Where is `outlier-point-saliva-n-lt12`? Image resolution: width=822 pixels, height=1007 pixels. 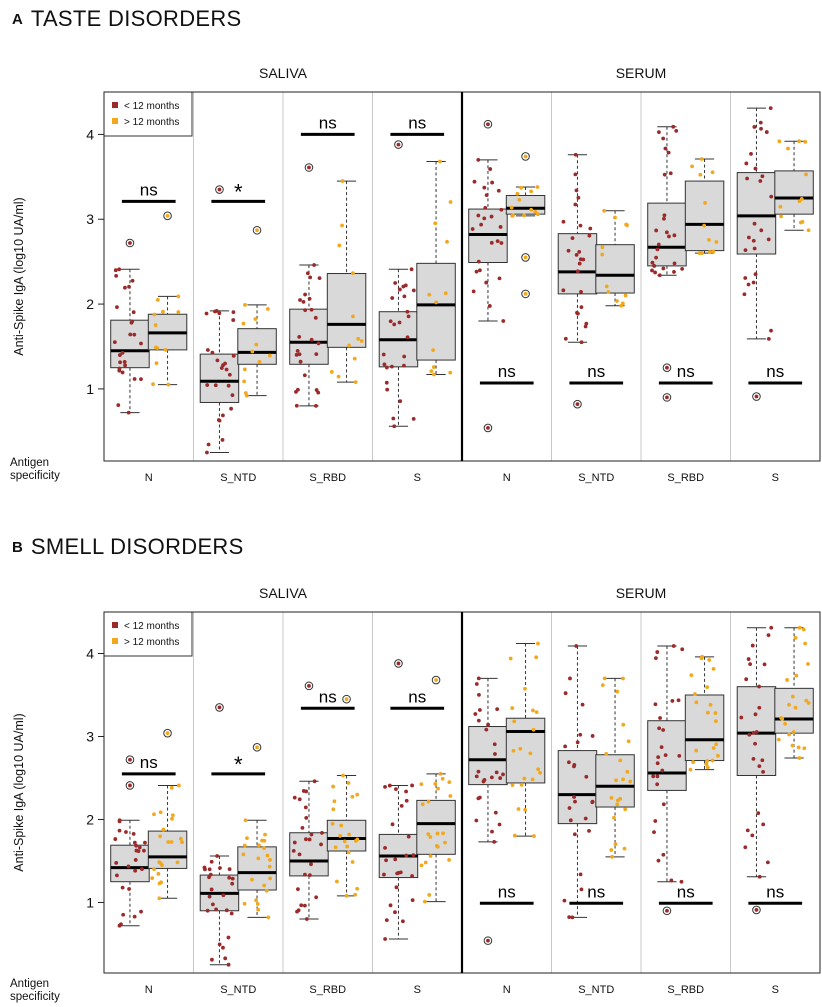 outlier-point-saliva-n-lt12 is located at coordinates (130, 785).